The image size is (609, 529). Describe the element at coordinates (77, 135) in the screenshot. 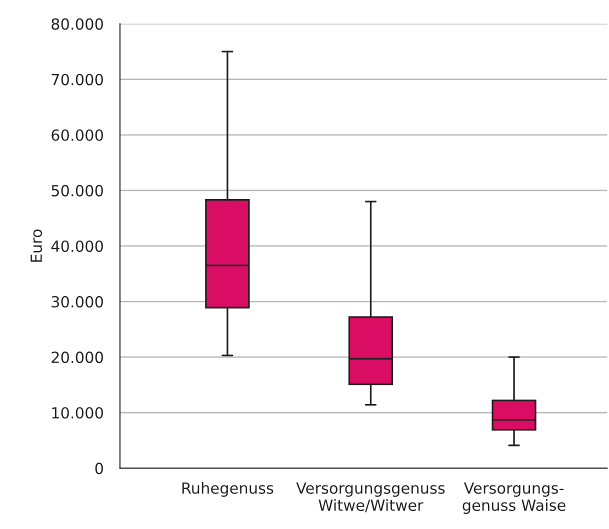

I see `y-tick-label: 60.000` at that location.